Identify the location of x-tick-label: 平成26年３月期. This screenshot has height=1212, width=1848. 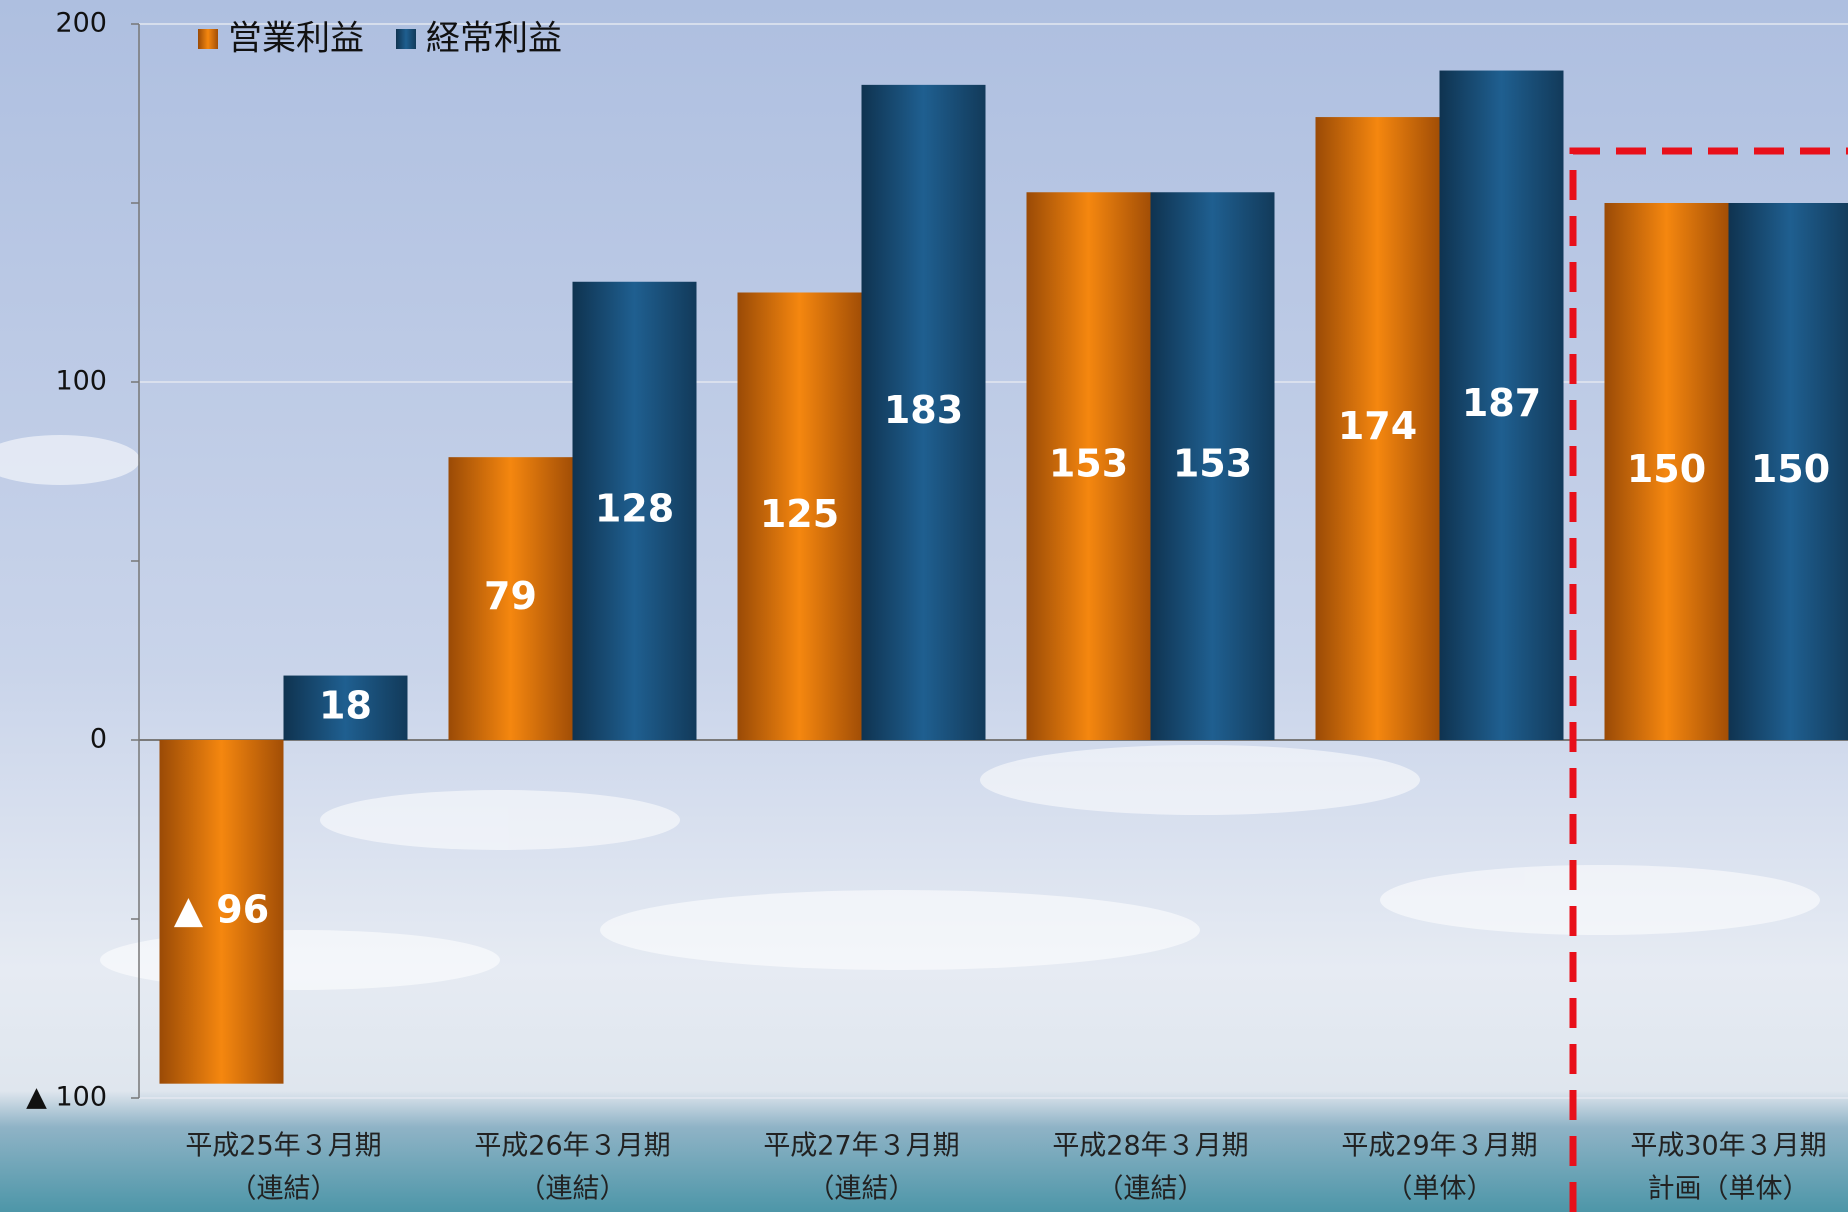
(572, 1146).